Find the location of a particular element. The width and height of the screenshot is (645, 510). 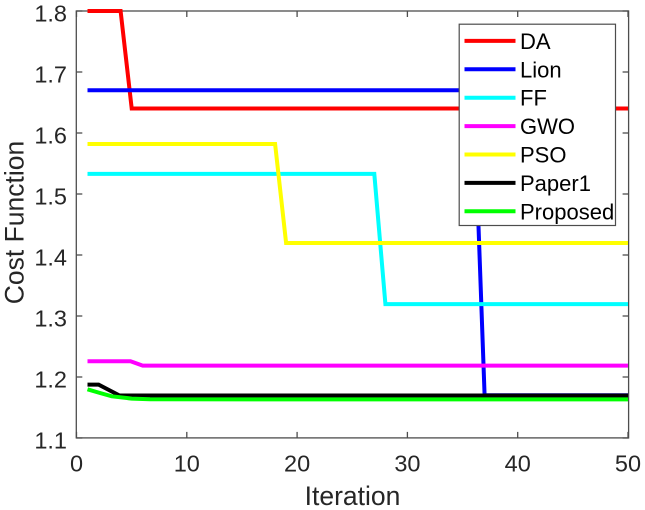

svg-text: 50 is located at coordinates (628, 464).